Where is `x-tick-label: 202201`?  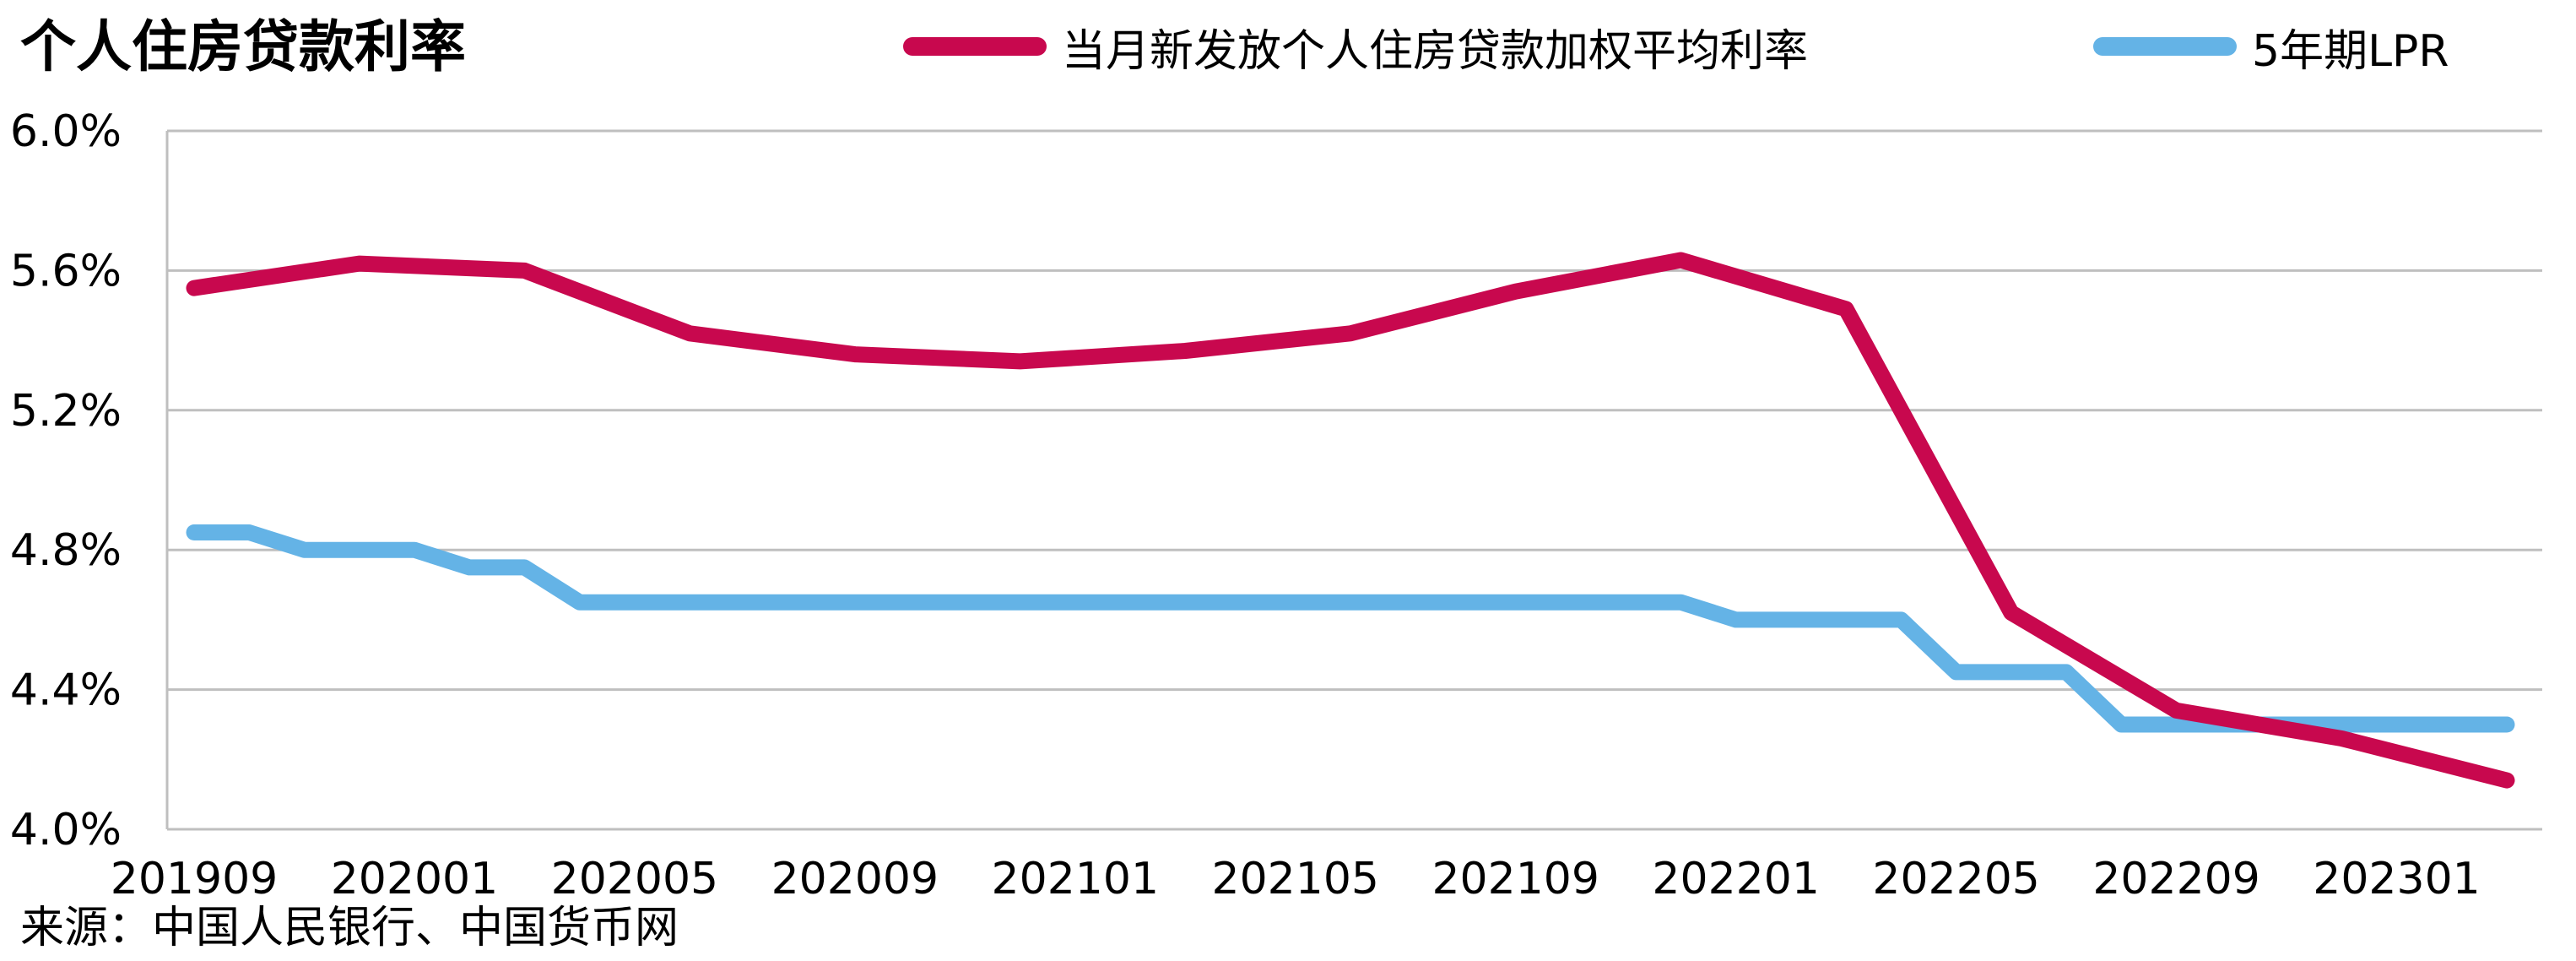
x-tick-label: 202201 is located at coordinates (1736, 879).